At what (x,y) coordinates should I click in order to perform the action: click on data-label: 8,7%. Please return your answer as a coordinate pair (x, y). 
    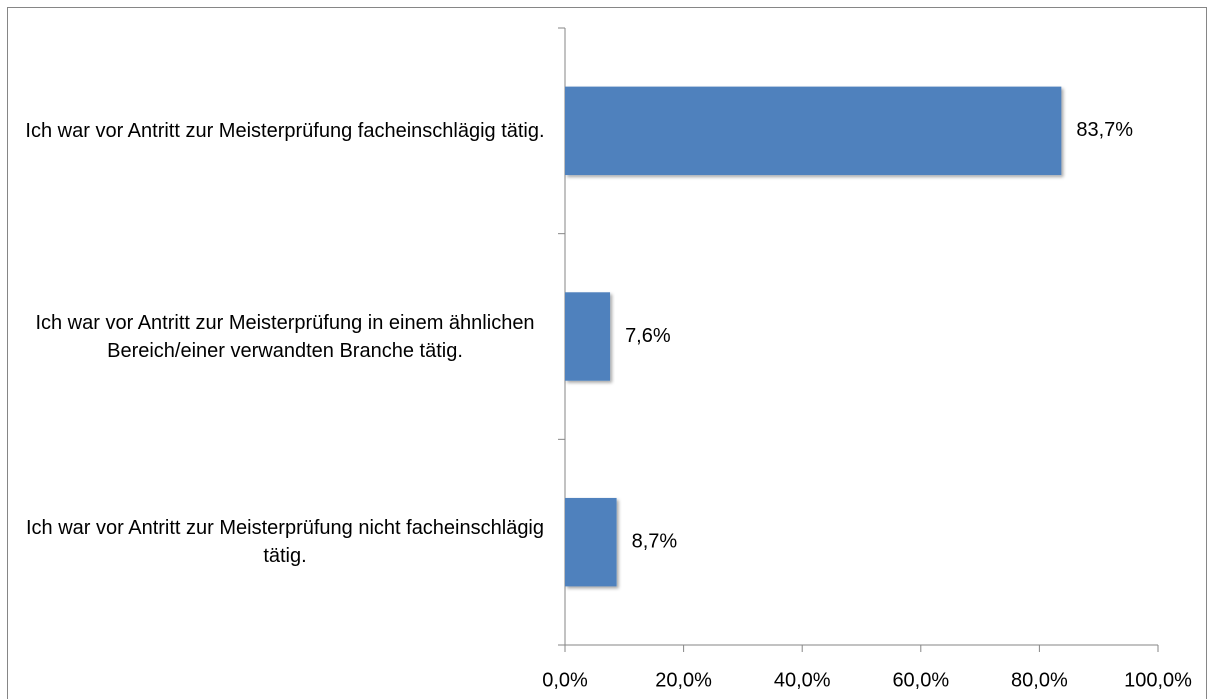
    Looking at the image, I should click on (655, 541).